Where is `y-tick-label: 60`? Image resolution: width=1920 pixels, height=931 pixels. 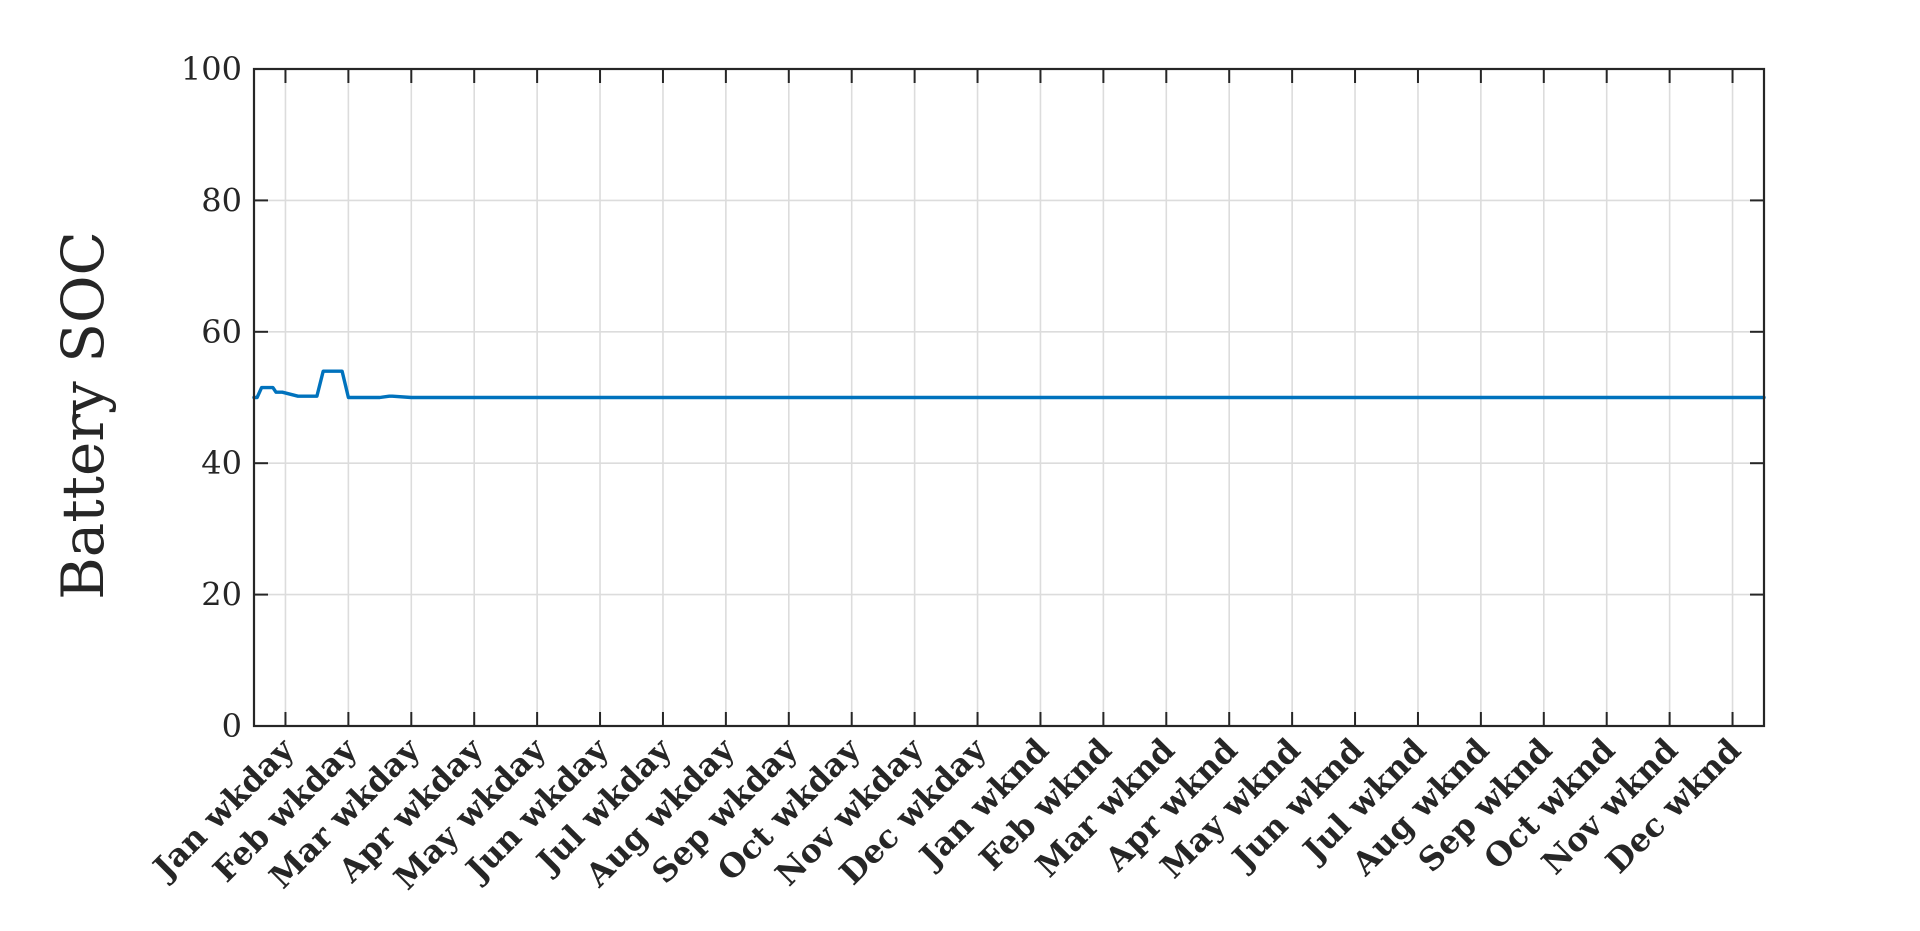 y-tick-label: 60 is located at coordinates (221, 332).